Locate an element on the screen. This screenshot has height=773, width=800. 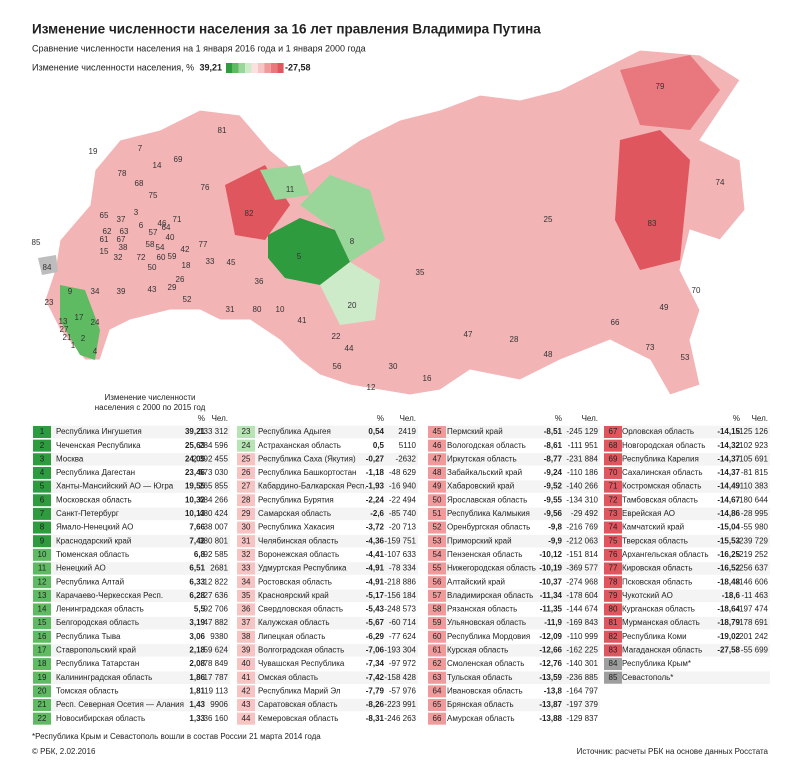
region-number: 37 is located at coordinates (121, 219).